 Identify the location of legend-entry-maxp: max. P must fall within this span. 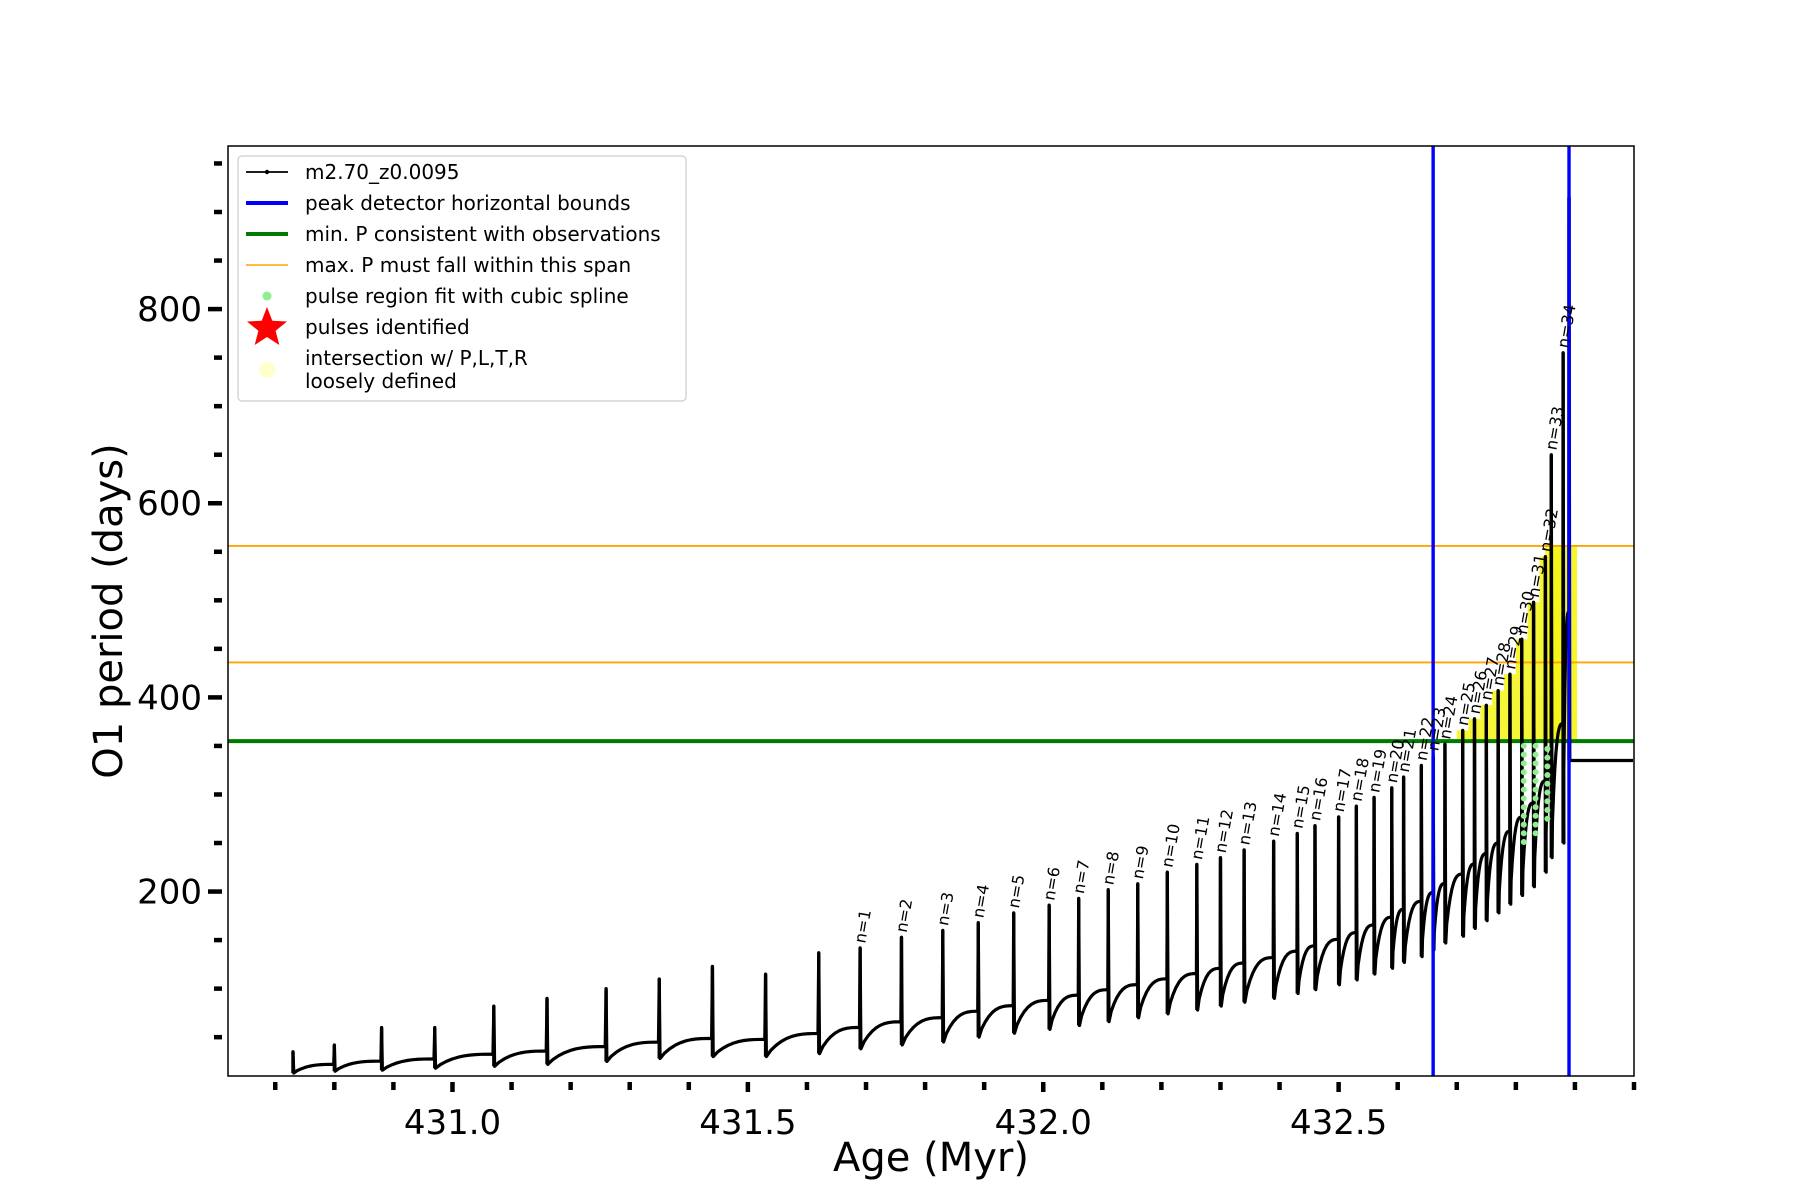
(438, 265).